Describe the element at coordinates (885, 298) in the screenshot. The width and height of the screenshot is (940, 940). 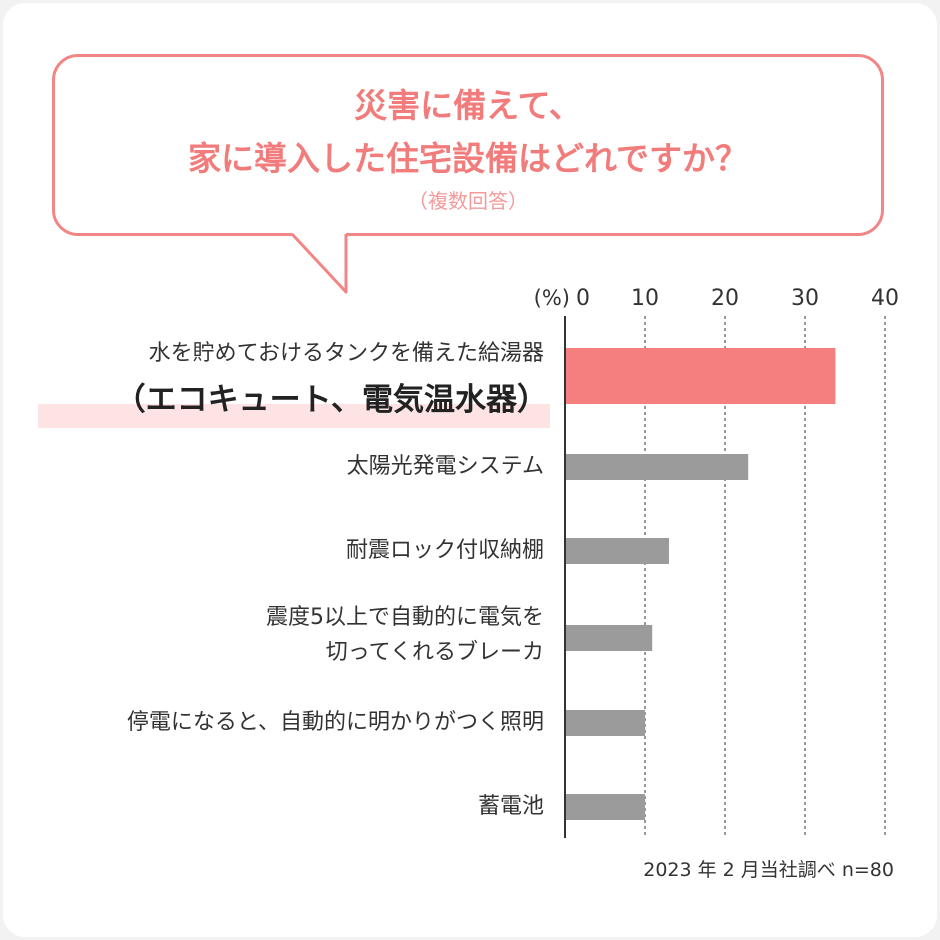
I see `tick-label-40: 40` at that location.